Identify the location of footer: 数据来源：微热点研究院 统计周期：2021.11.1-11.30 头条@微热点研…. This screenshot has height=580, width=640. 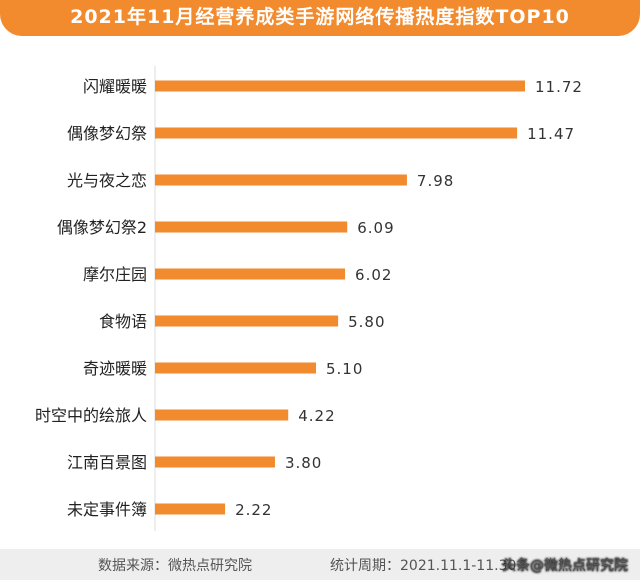
(320, 564).